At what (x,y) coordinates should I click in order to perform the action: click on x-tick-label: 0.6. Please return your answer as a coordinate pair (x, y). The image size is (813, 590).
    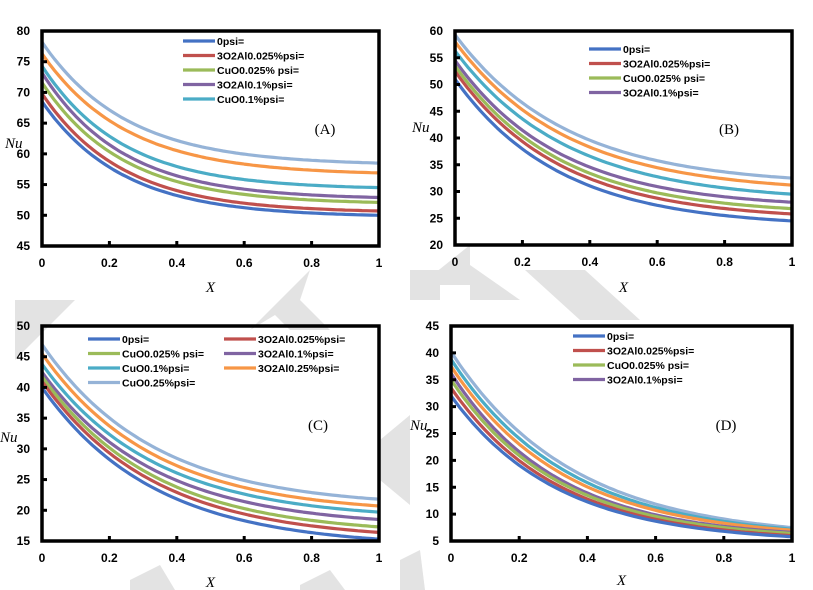
    Looking at the image, I should click on (244, 558).